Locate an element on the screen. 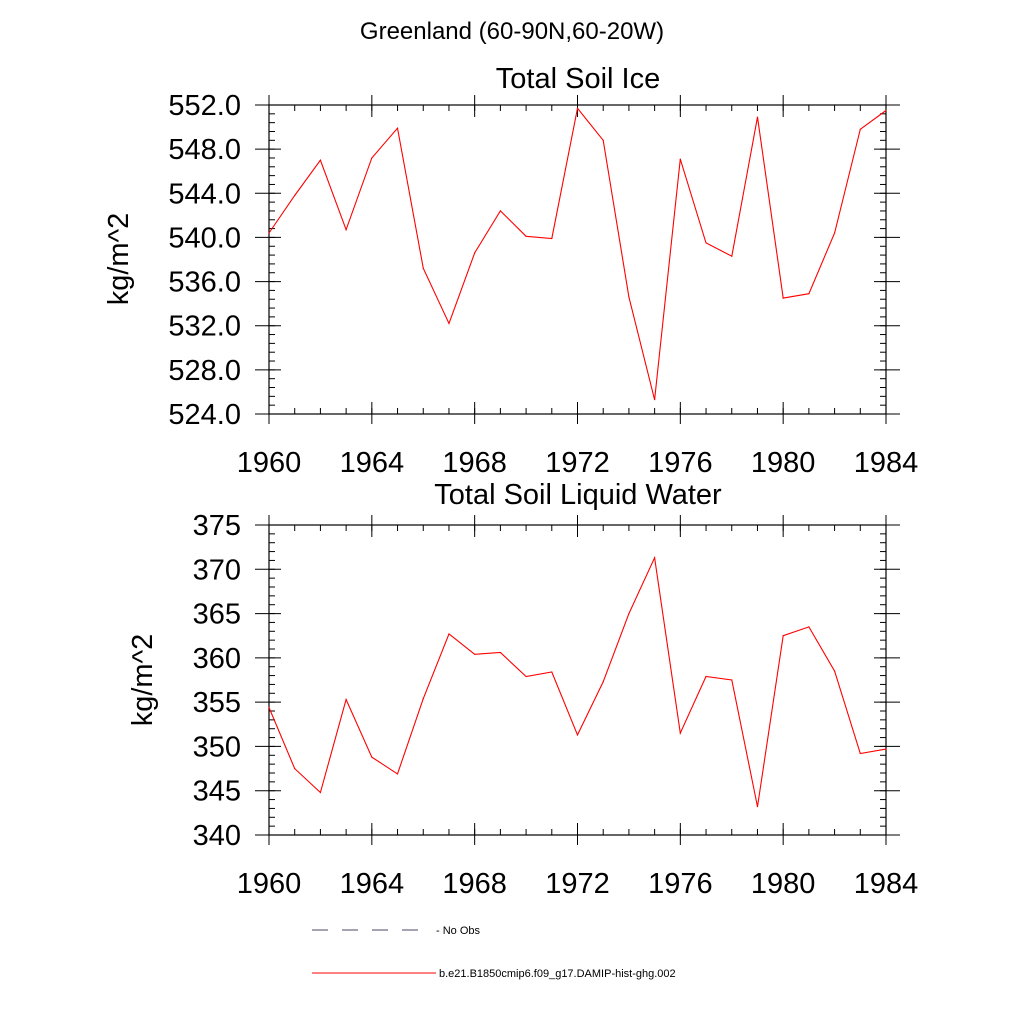 This screenshot has width=1024, height=1024. y-tick-label: 536.0 is located at coordinates (204, 283).